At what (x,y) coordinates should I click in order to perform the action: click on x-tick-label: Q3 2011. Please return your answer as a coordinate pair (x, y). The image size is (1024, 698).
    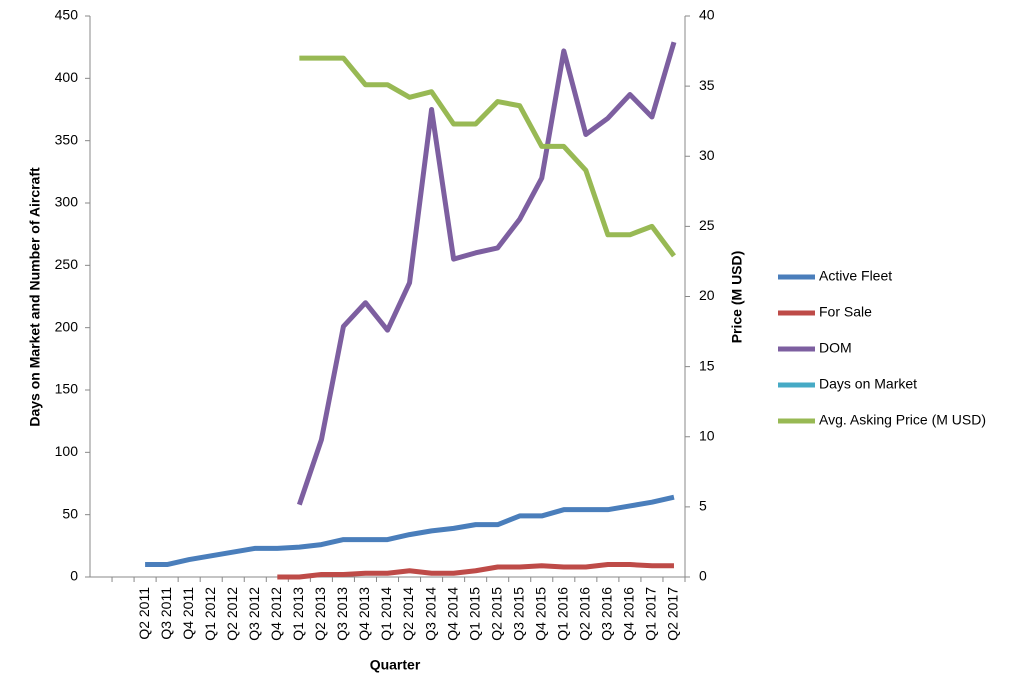
    Looking at the image, I should click on (166, 613).